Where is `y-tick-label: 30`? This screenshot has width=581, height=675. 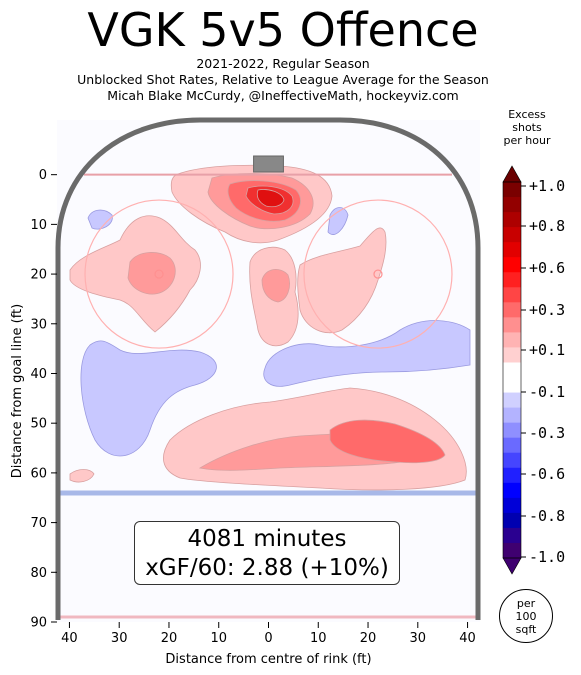 y-tick-label: 30 is located at coordinates (38, 324).